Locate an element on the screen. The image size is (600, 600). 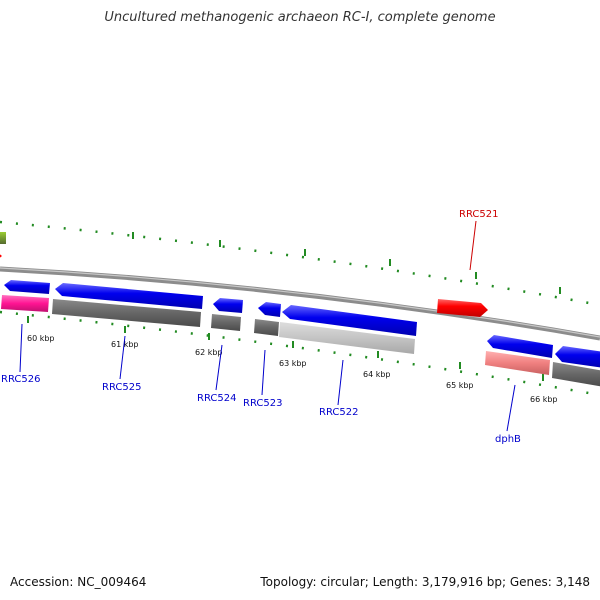
cds-RRC523 is located at coordinates (269, 309).